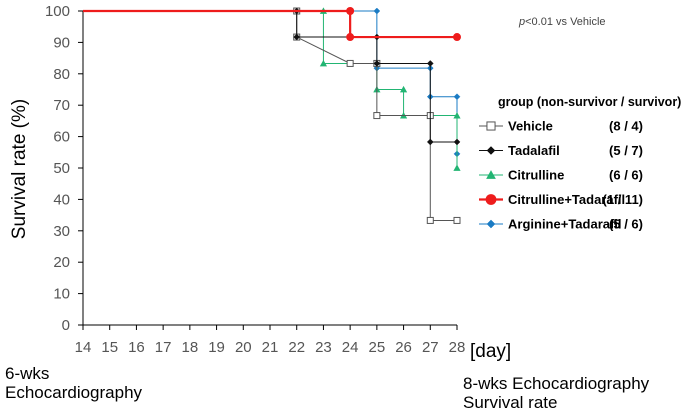  I want to click on footer-left-line2: Echocardiography, so click(74, 392).